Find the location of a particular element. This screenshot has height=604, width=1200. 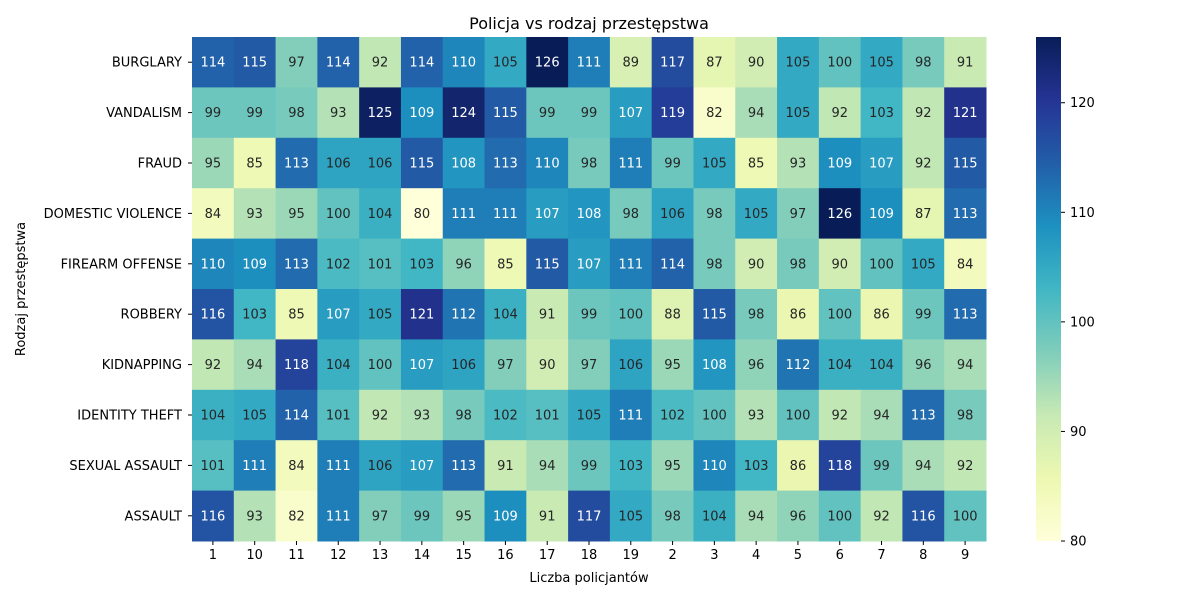

cell-value-label: 110 is located at coordinates (212, 264).